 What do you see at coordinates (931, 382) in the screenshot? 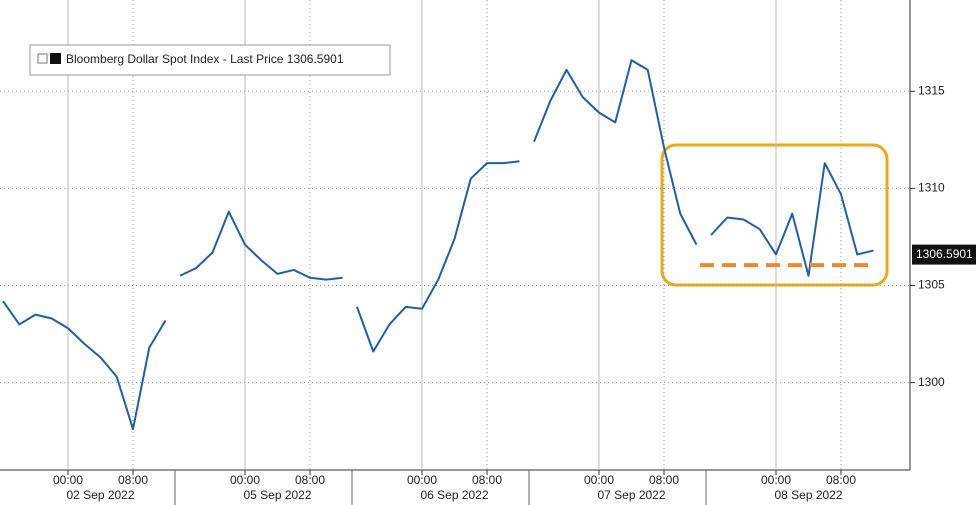
I see `y-tick-label: 1300` at bounding box center [931, 382].